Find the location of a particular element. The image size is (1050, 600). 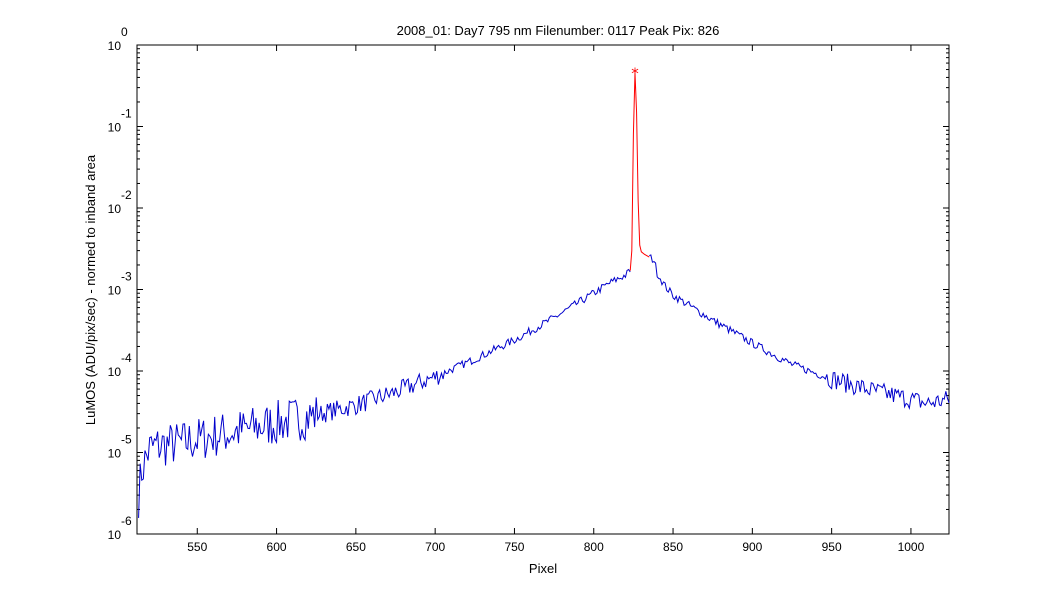

peak-marker: * is located at coordinates (635, 73).